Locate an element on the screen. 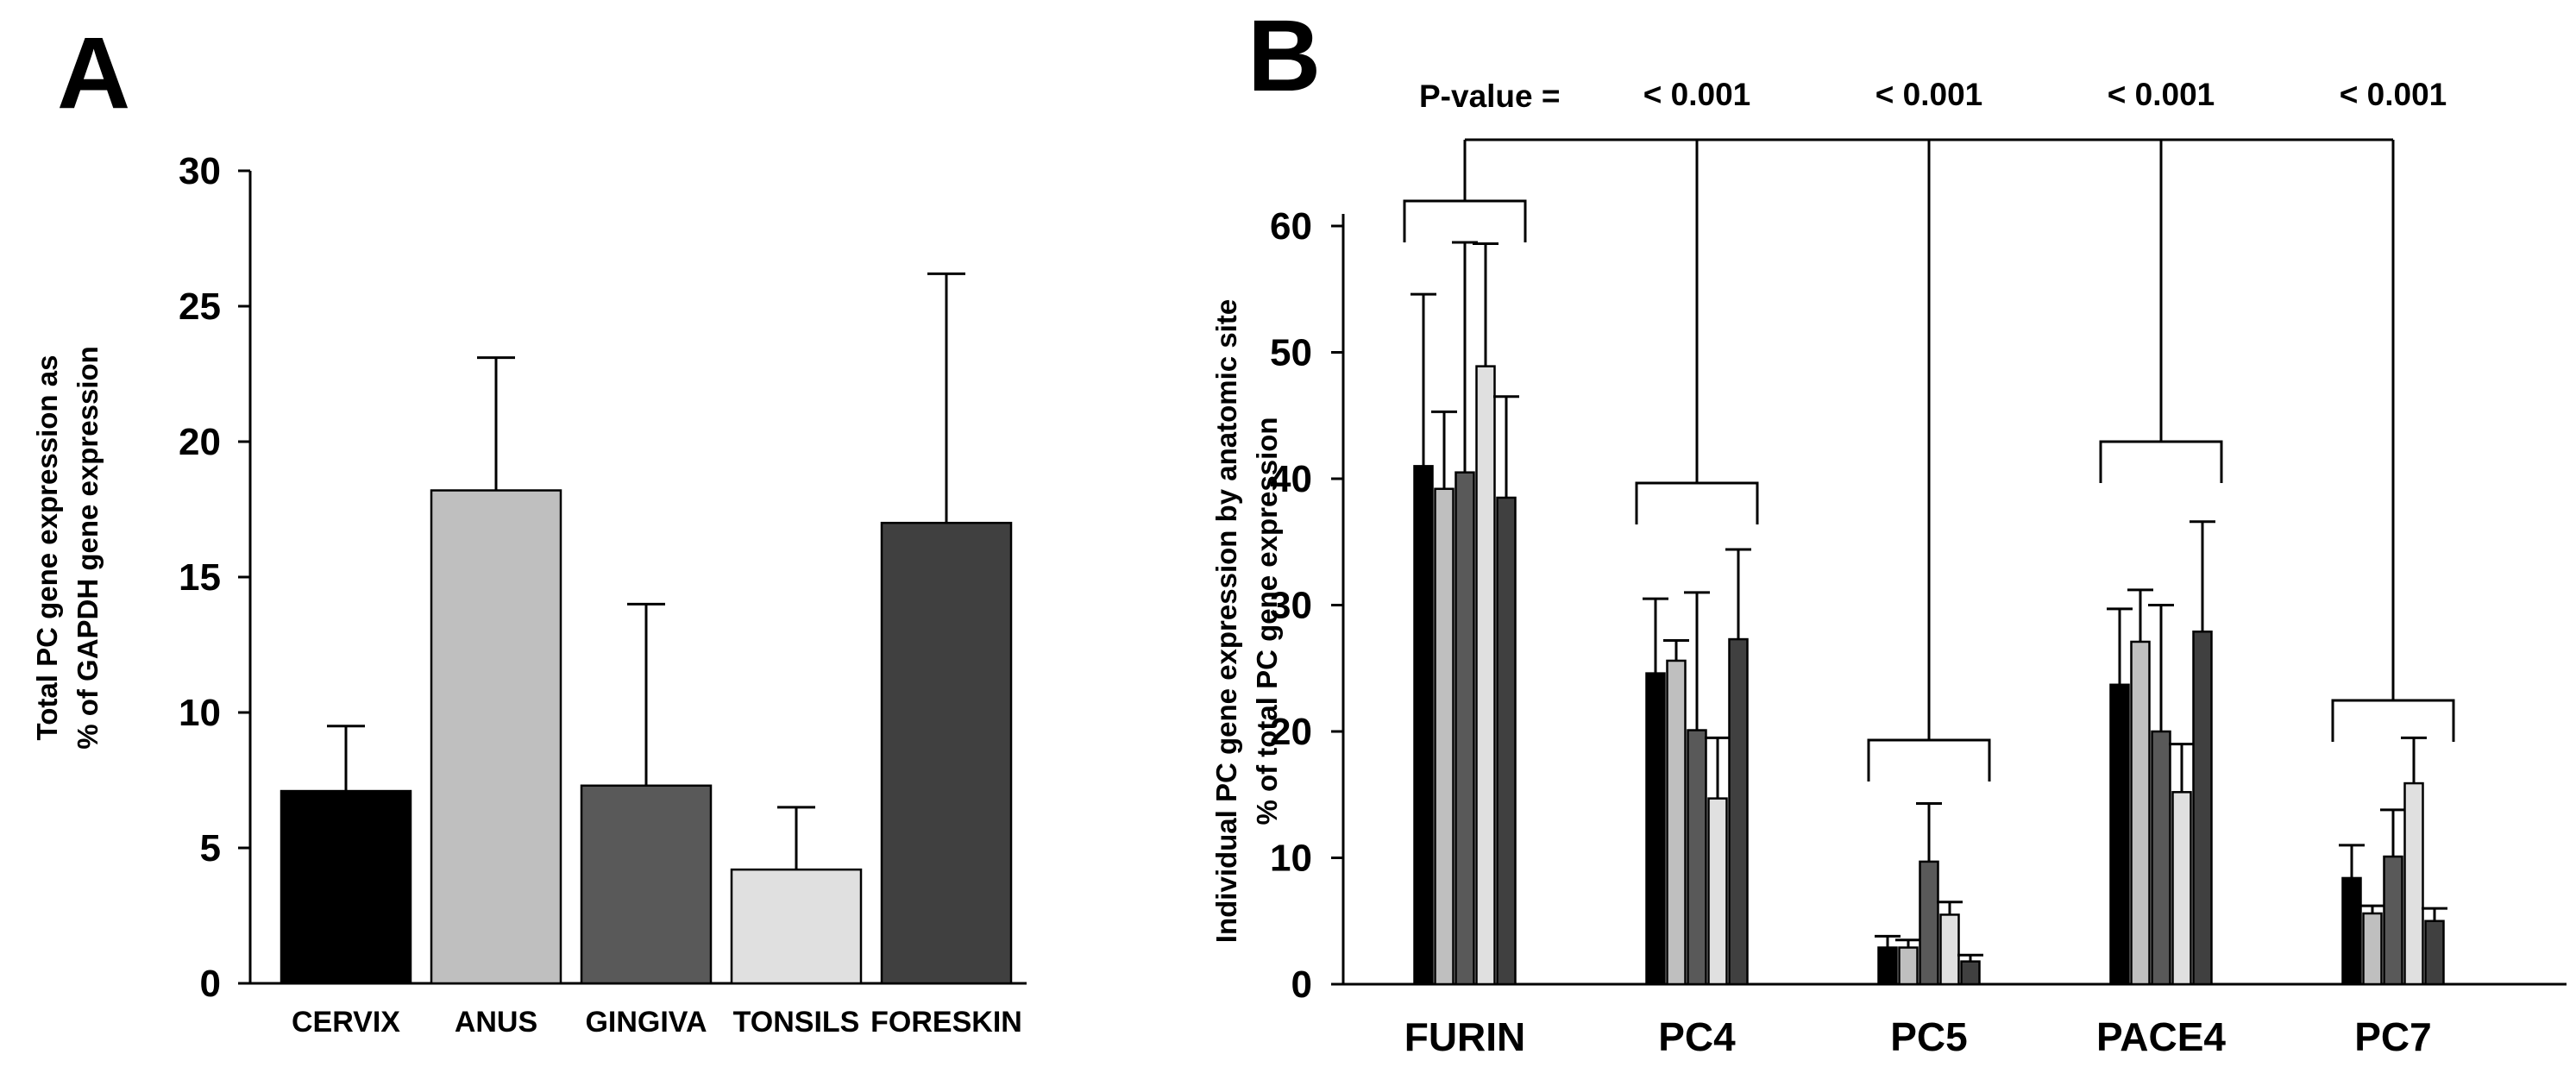 This screenshot has height=1067, width=2576. panel-b-bar-pace4-tonsils is located at coordinates (2181, 888).